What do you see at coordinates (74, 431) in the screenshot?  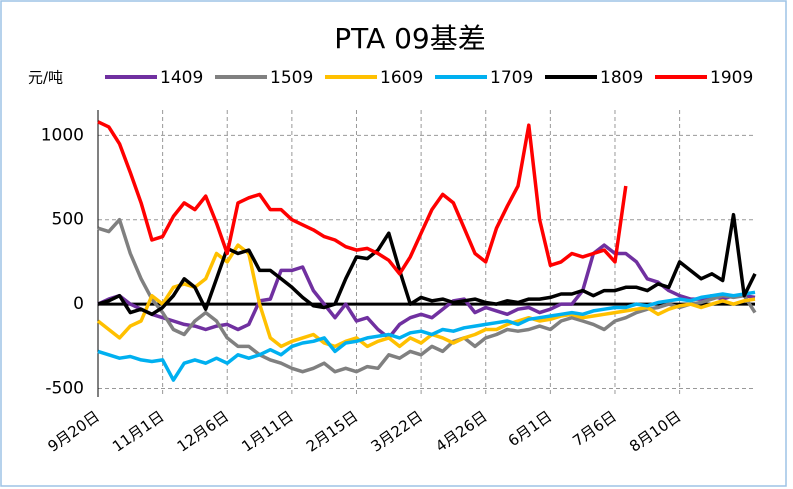 I see `x-tick-label: 9月20日` at bounding box center [74, 431].